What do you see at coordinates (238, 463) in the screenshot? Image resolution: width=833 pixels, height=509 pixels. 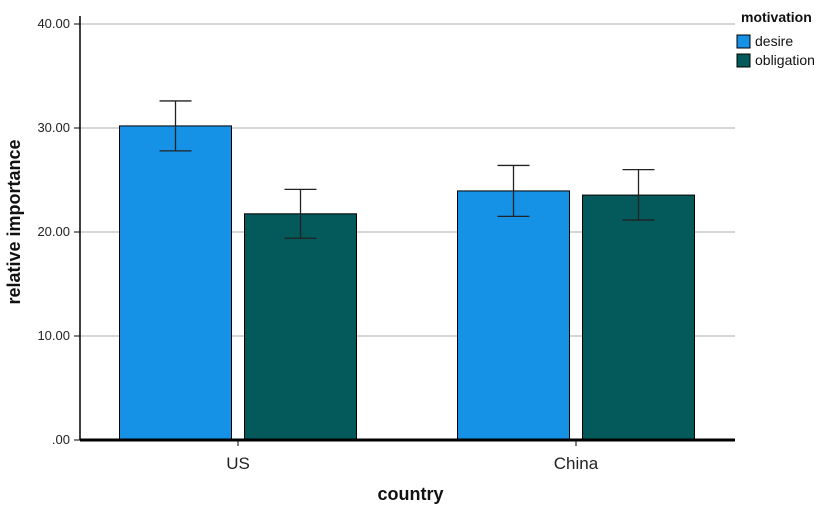 I see `x-tick-label: US` at bounding box center [238, 463].